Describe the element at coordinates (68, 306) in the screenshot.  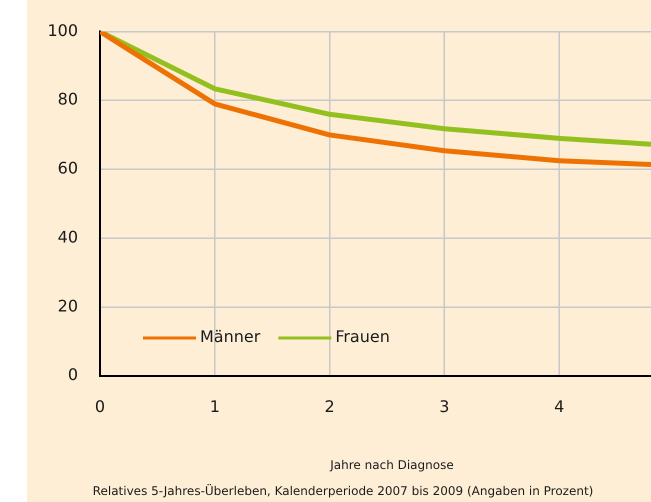
I see `y-tick-label: 20` at that location.